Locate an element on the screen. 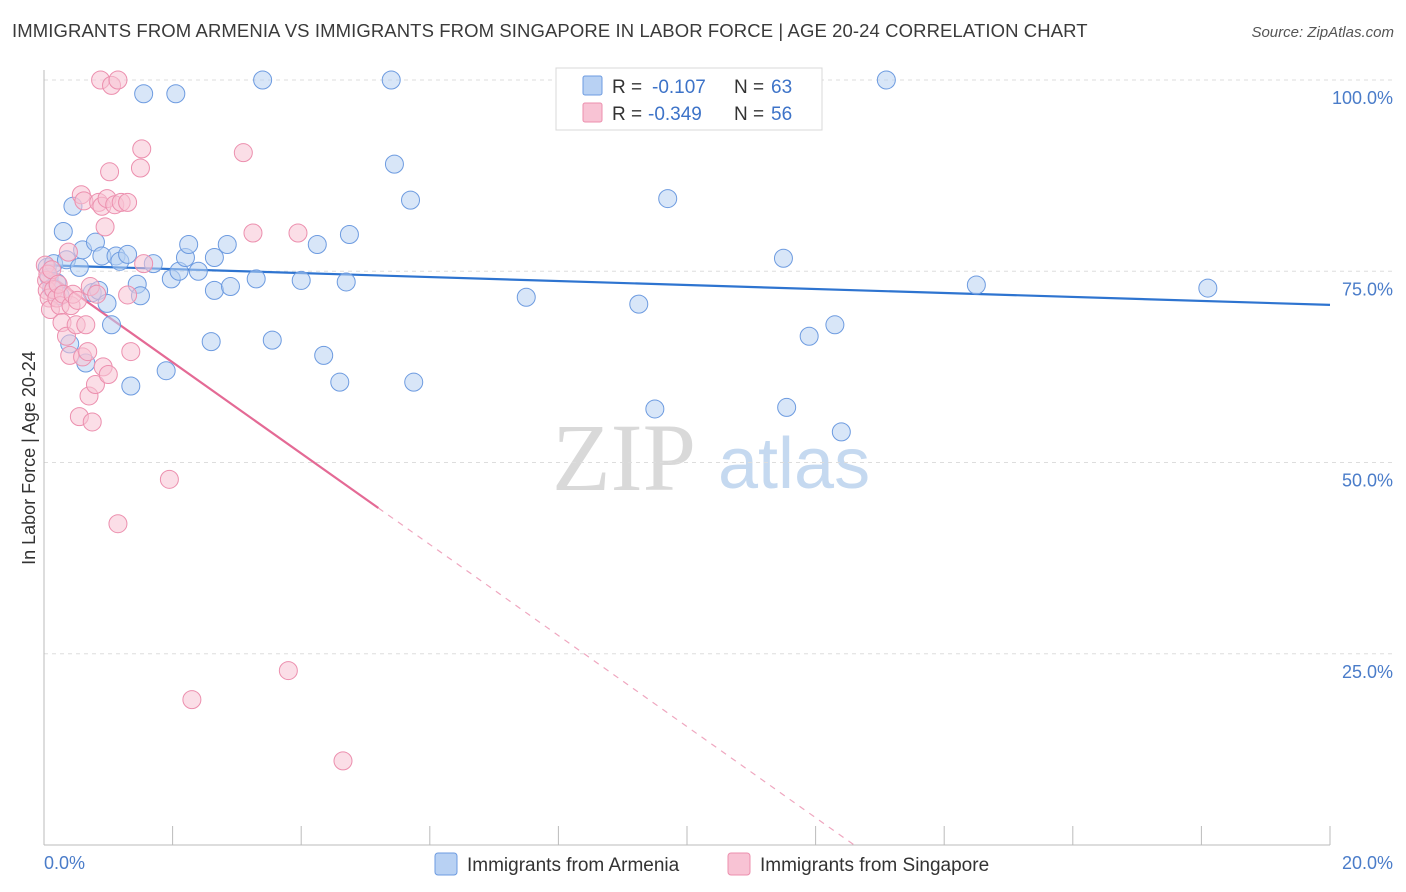 This screenshot has width=1406, height=892. legend-swatch-singapore is located at coordinates (592, 112).